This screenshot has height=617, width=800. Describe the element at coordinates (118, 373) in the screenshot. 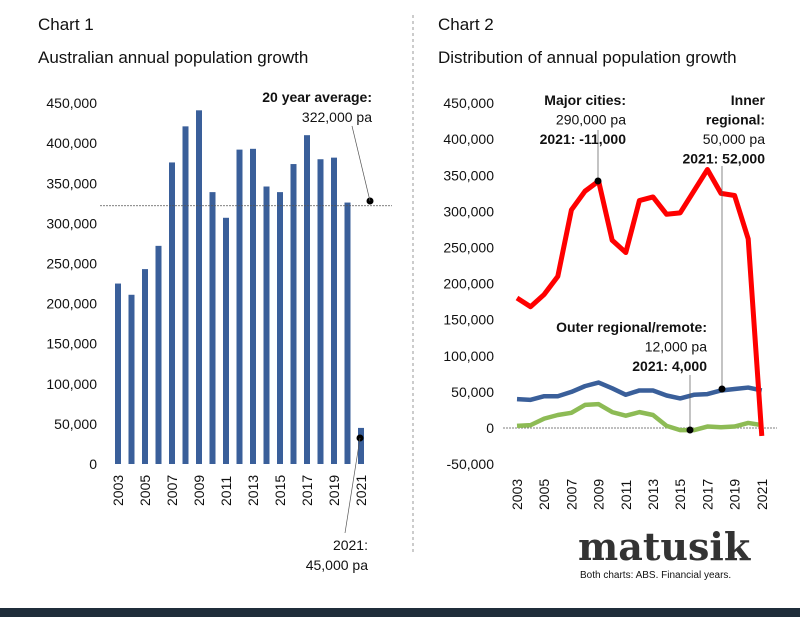

I see `bar-2003` at that location.